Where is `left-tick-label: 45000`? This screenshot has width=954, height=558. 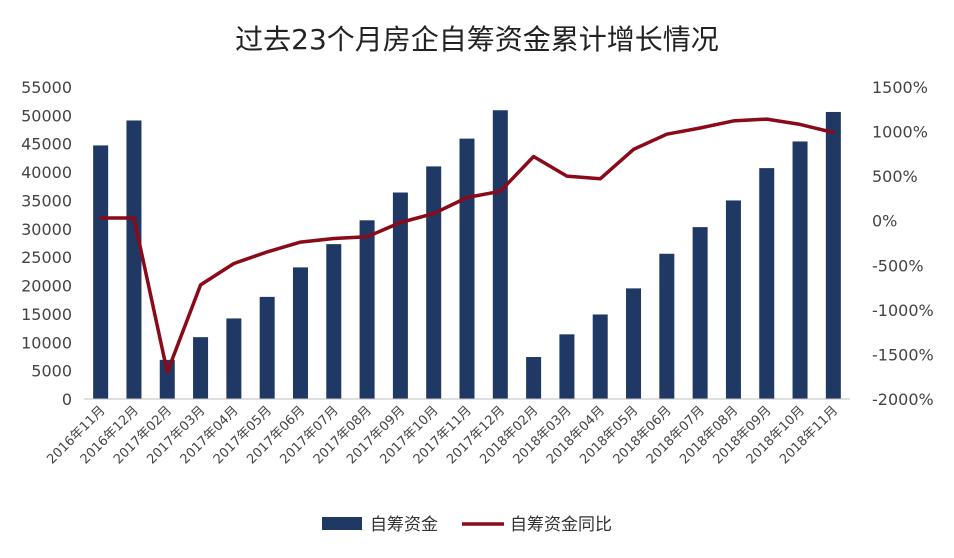 left-tick-label: 45000 is located at coordinates (46, 144).